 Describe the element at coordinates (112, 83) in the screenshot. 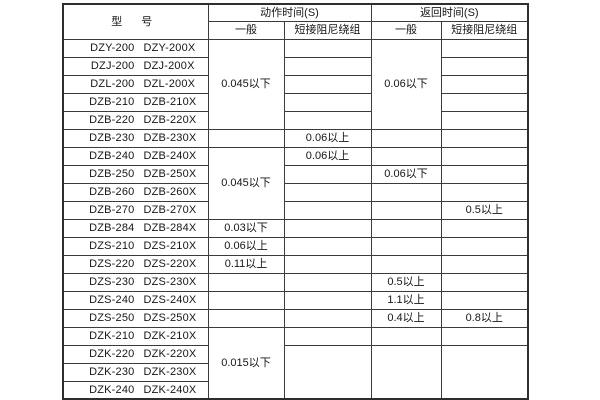

I see `model-name: DZL-200` at that location.